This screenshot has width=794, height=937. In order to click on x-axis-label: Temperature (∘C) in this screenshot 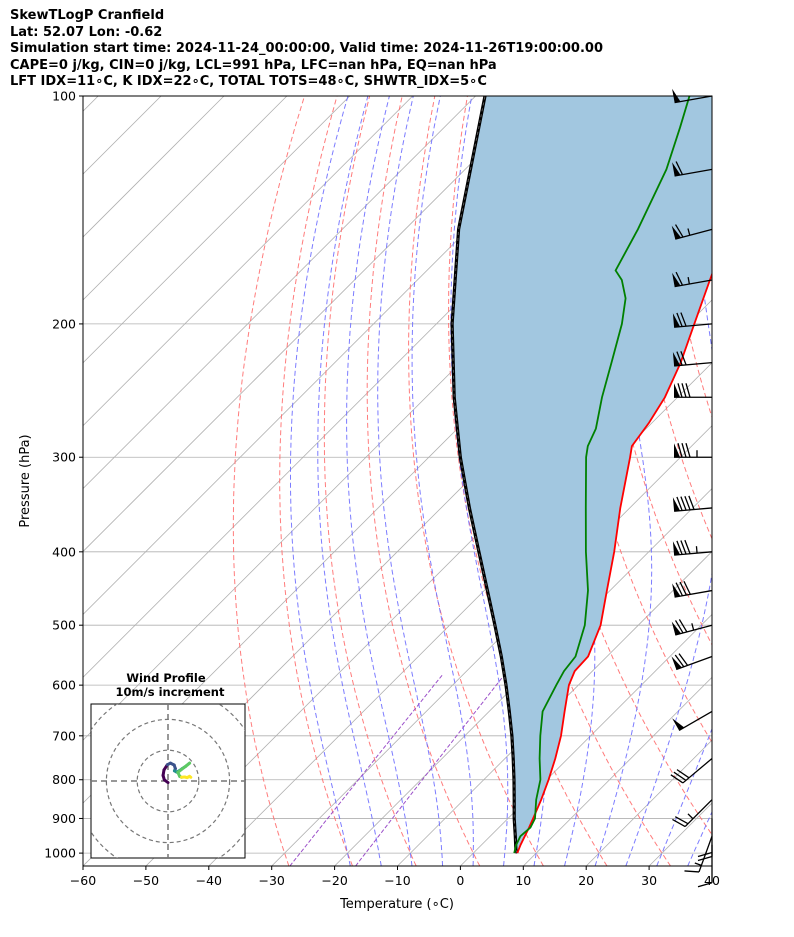, I will do `click(396, 904)`.